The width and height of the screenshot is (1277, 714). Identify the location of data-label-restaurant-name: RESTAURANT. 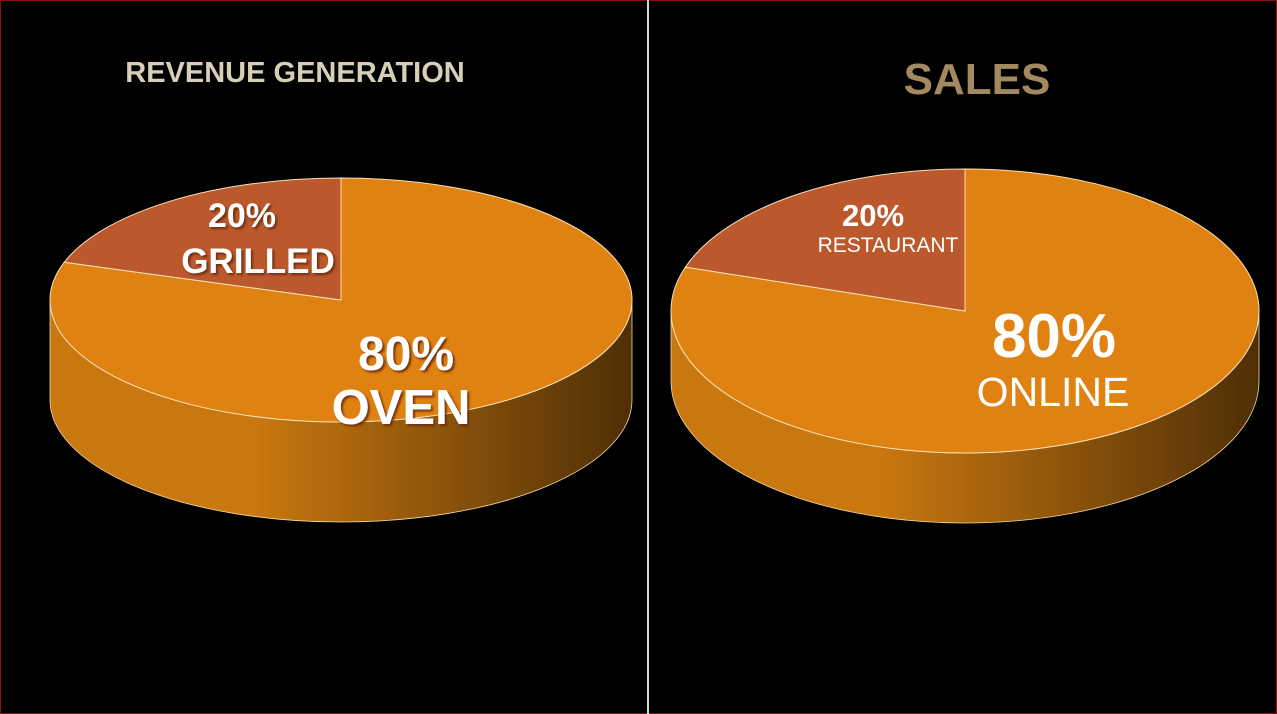
(888, 245).